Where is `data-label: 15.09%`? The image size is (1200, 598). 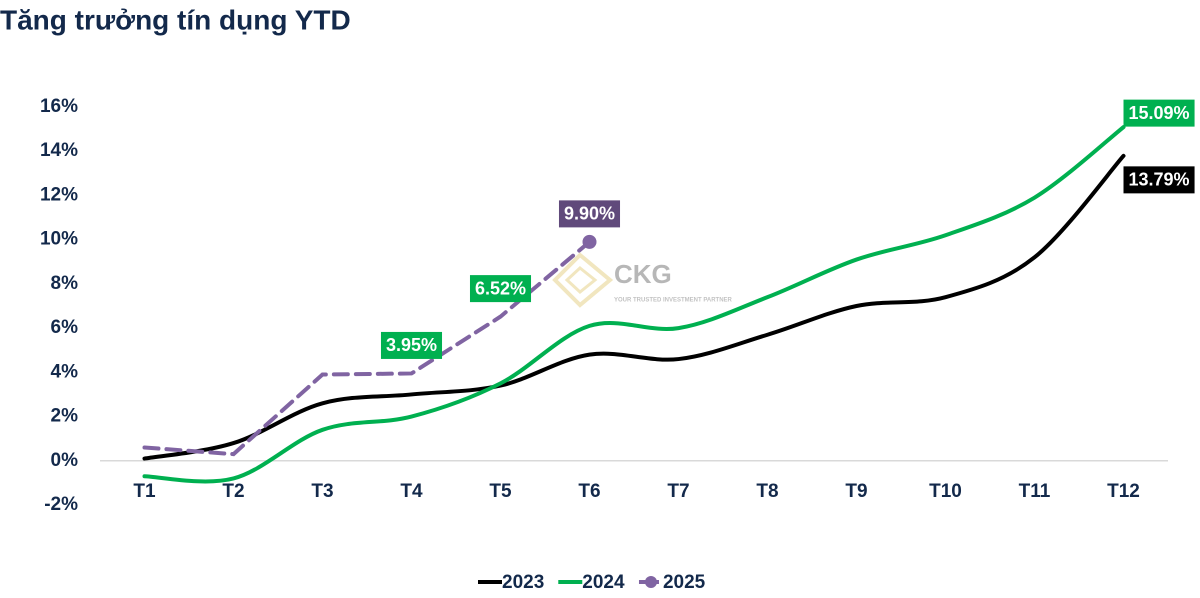
data-label: 15.09% is located at coordinates (1159, 113).